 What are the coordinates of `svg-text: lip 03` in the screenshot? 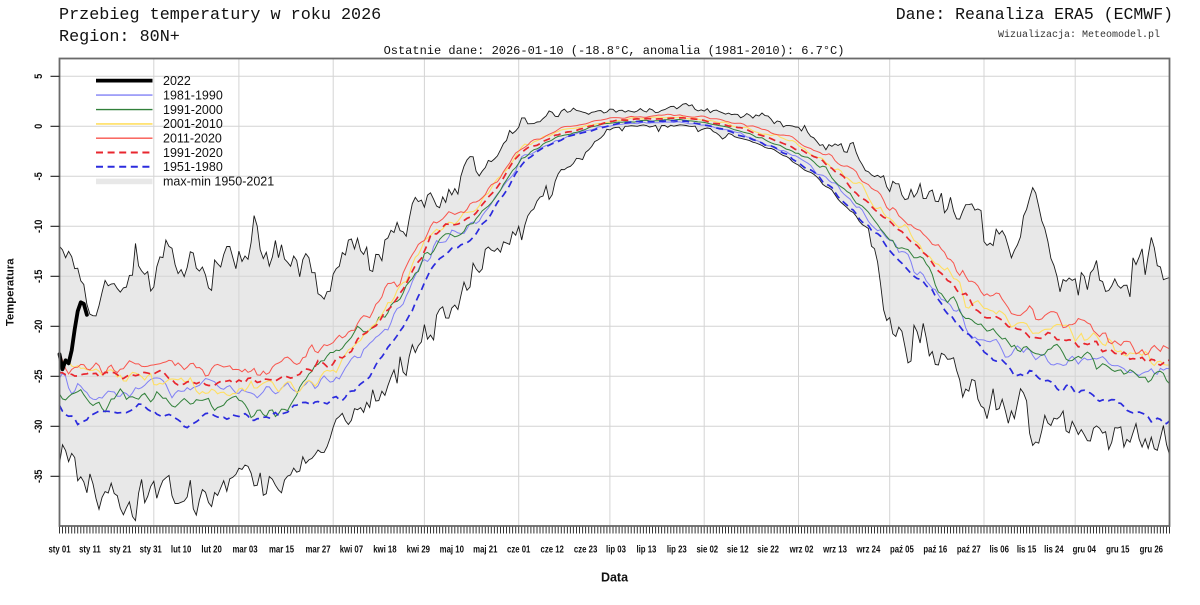 It's located at (616, 549).